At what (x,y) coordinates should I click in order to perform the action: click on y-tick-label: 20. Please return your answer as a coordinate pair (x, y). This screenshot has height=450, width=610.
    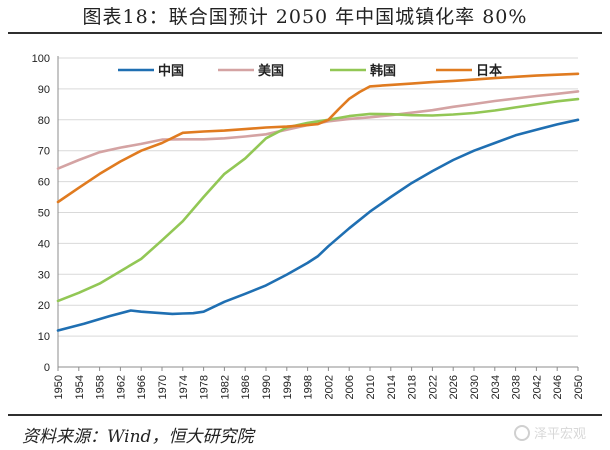
    Looking at the image, I should click on (44, 306).